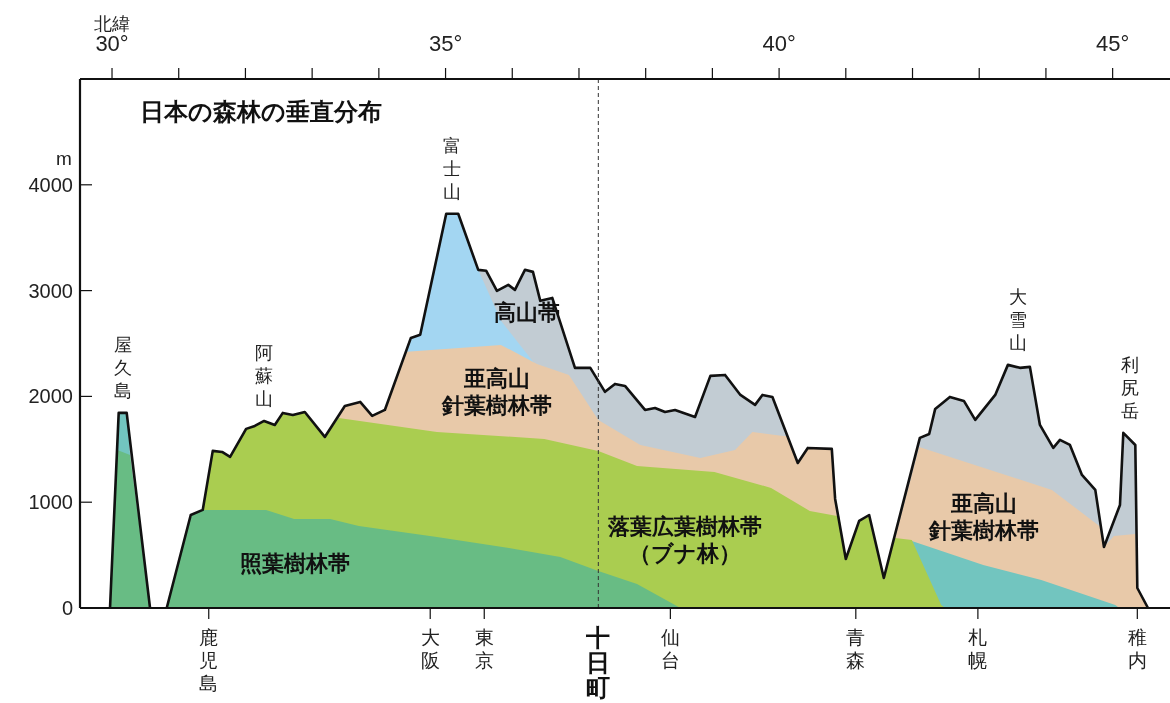 This screenshot has height=703, width=1170. I want to click on x-tick-label: 45°, so click(1112, 43).